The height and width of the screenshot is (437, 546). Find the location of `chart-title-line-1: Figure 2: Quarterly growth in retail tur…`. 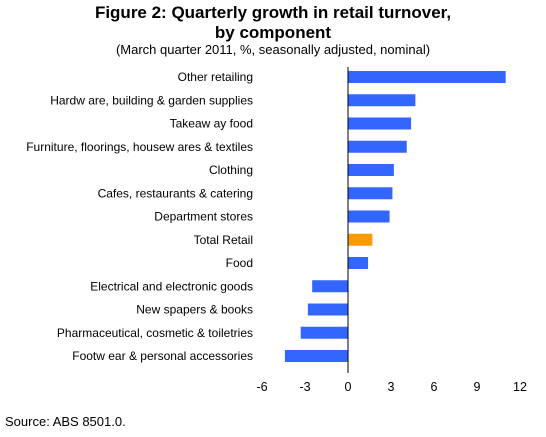

chart-title-line-1: Figure 2: Quarterly growth in retail tur… is located at coordinates (273, 12).